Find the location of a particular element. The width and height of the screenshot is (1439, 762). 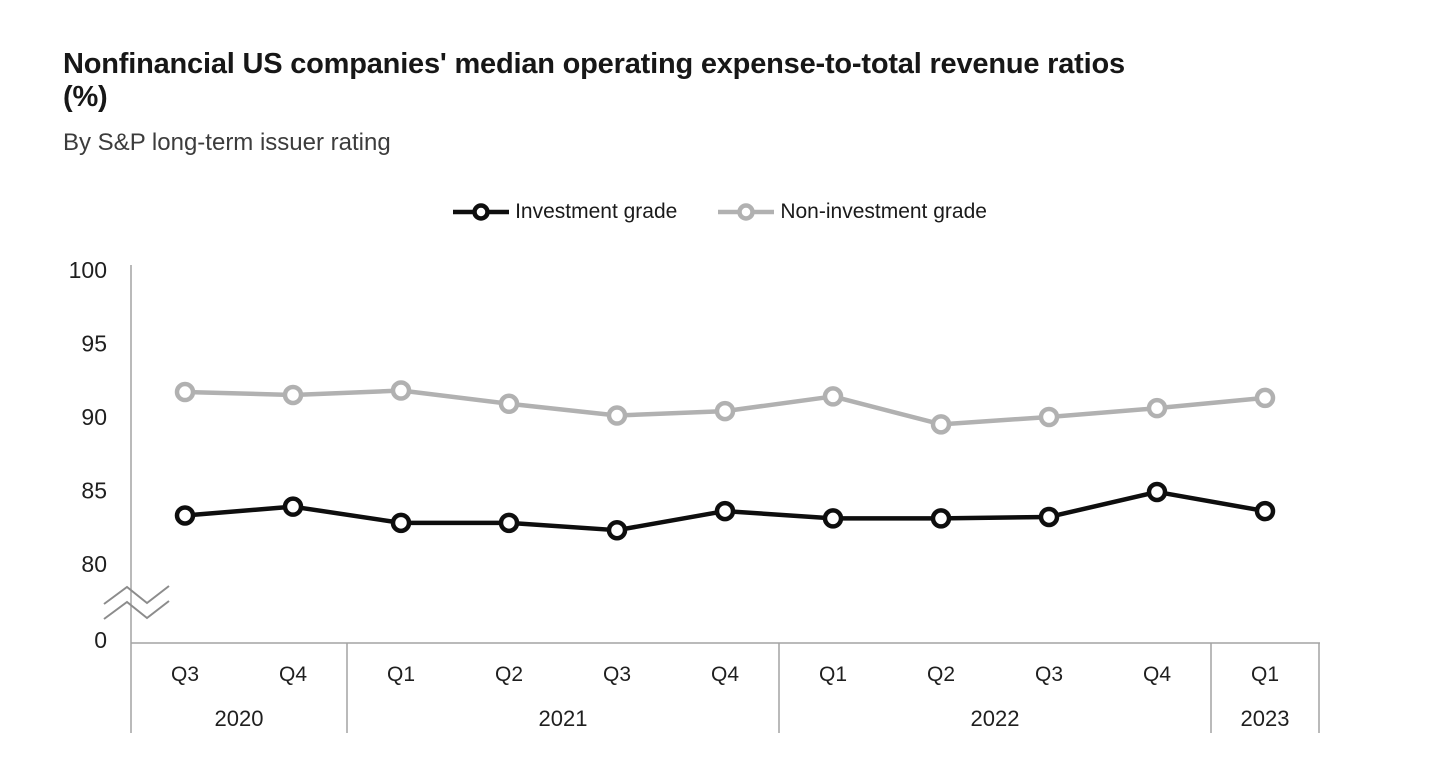

y-tick-label: 100 is located at coordinates (88, 270).